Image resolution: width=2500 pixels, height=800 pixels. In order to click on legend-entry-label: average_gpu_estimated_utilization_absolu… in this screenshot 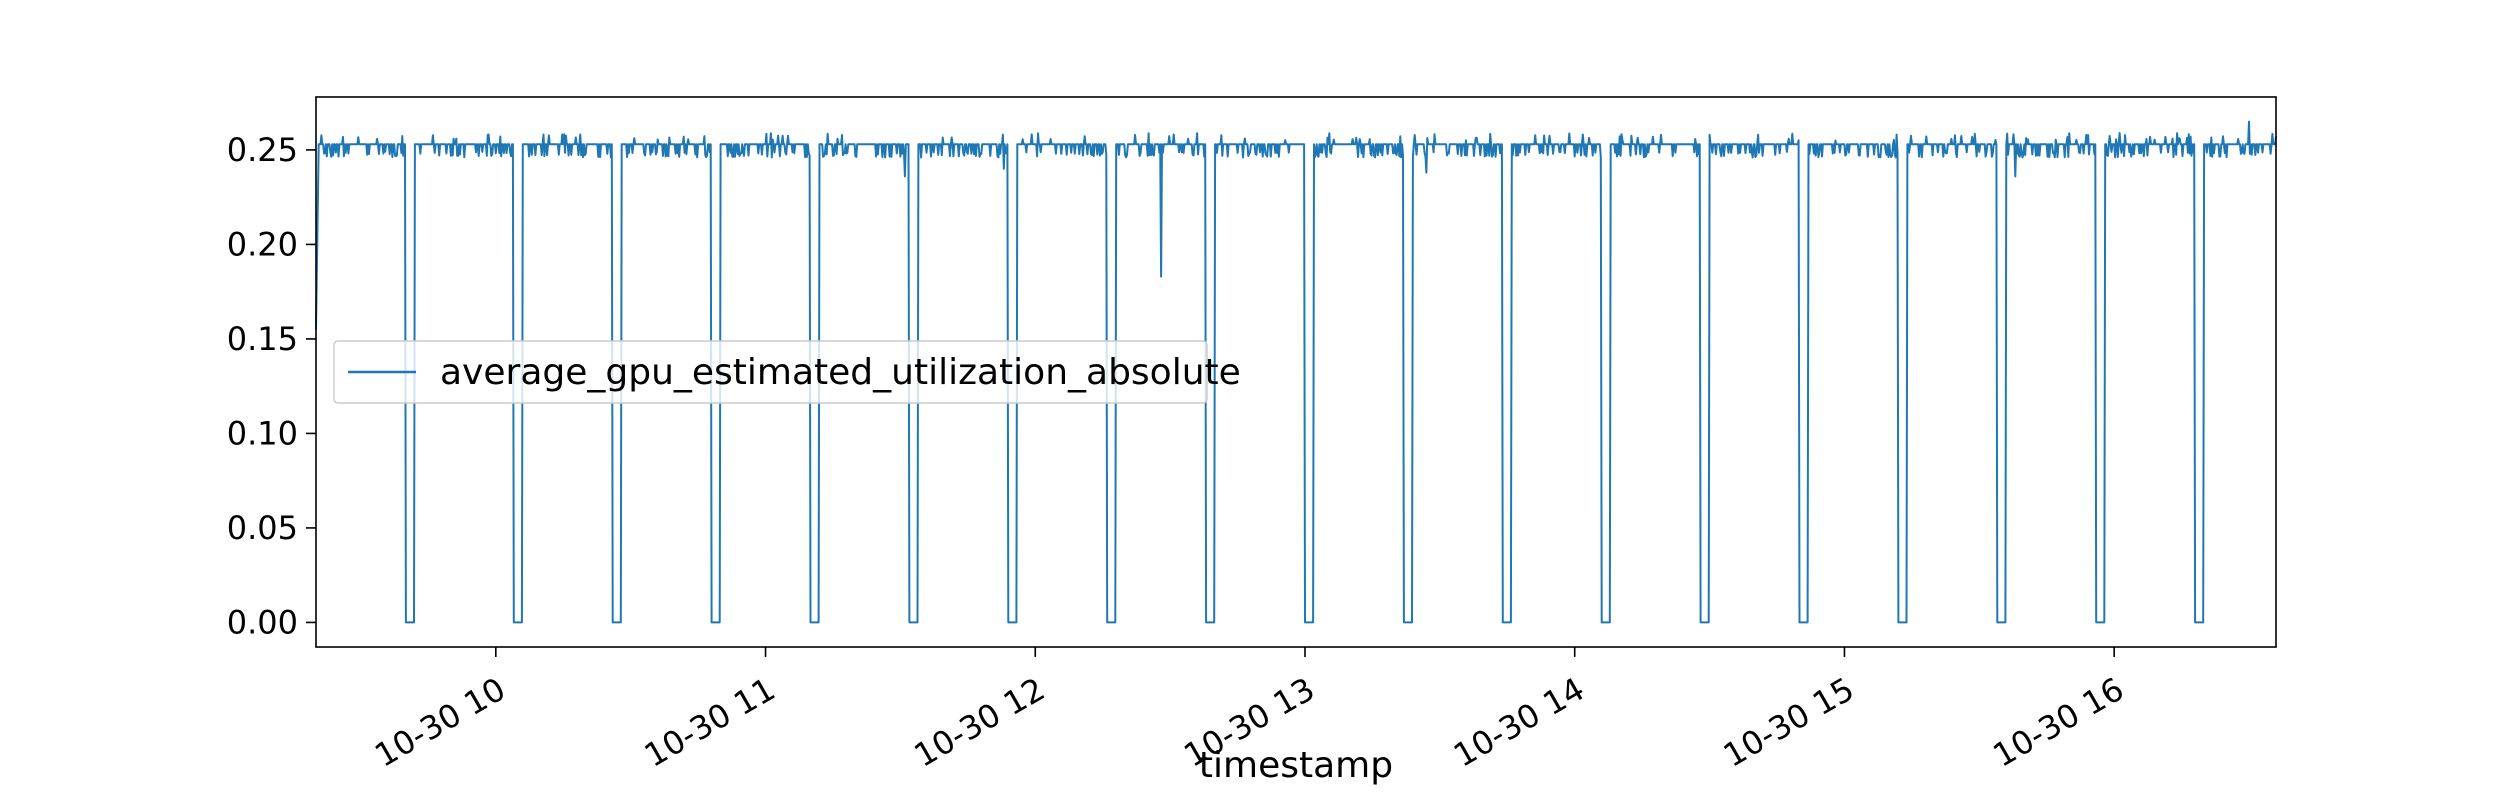, I will do `click(840, 372)`.